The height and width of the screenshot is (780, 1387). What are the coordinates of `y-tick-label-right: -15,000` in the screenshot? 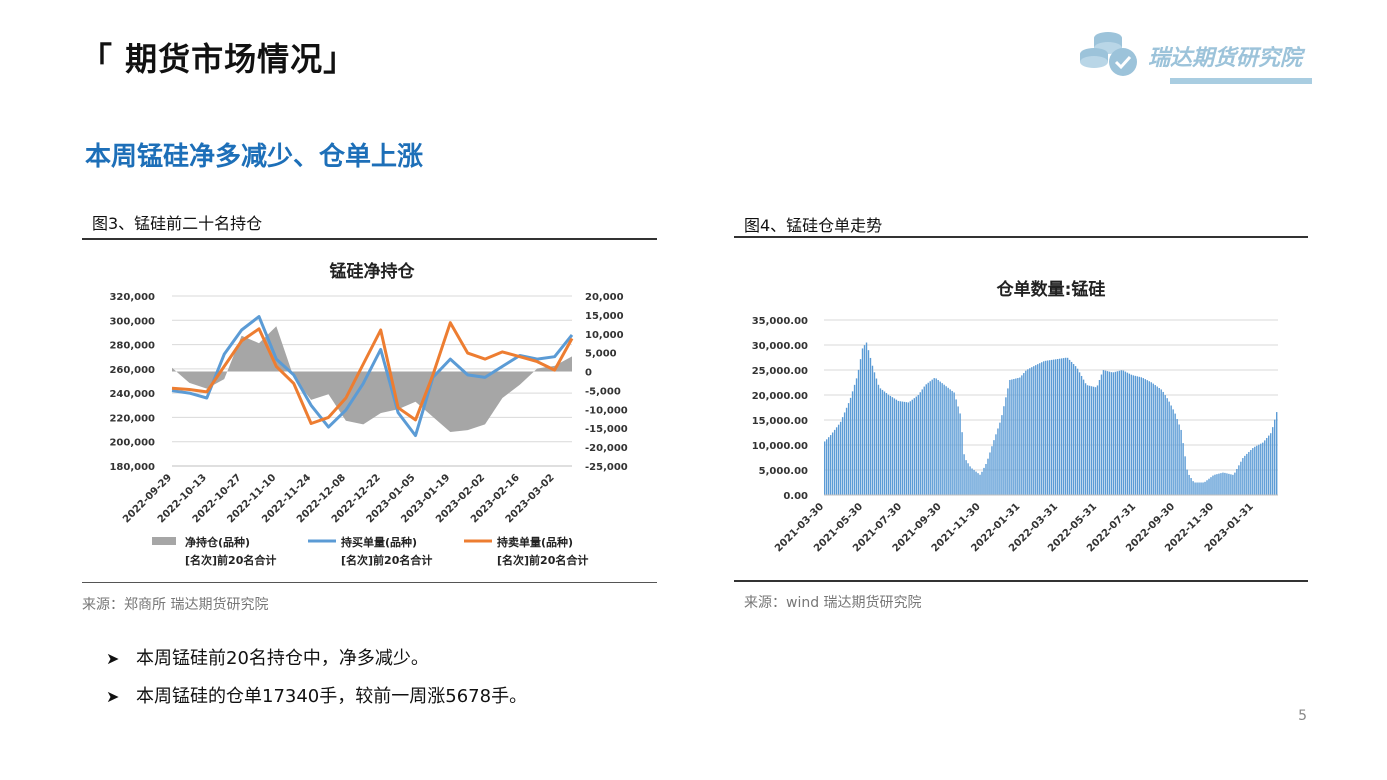 It's located at (606, 429).